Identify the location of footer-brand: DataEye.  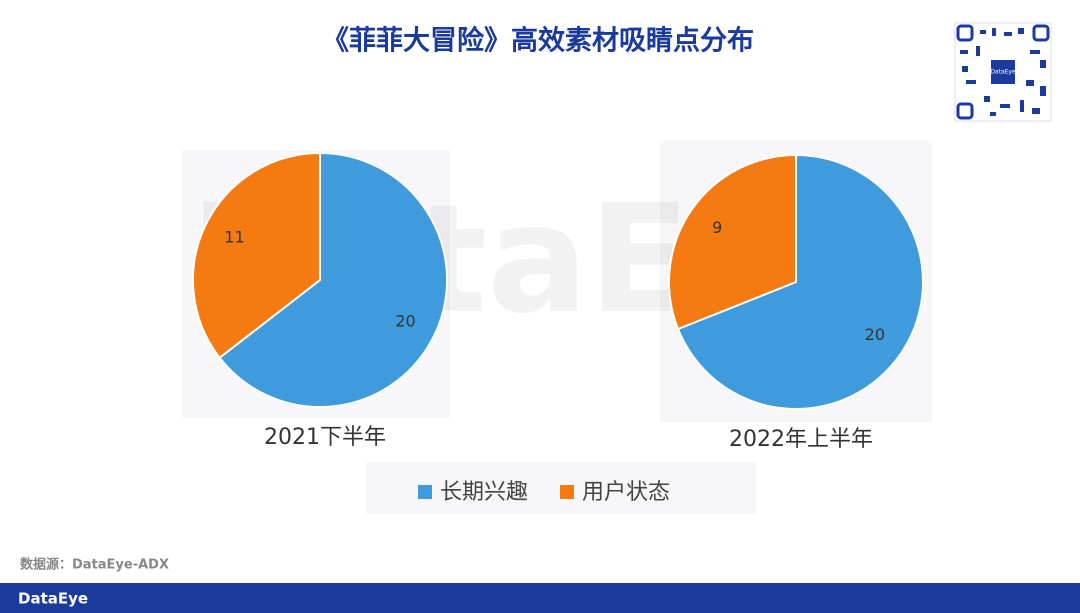
(53, 599).